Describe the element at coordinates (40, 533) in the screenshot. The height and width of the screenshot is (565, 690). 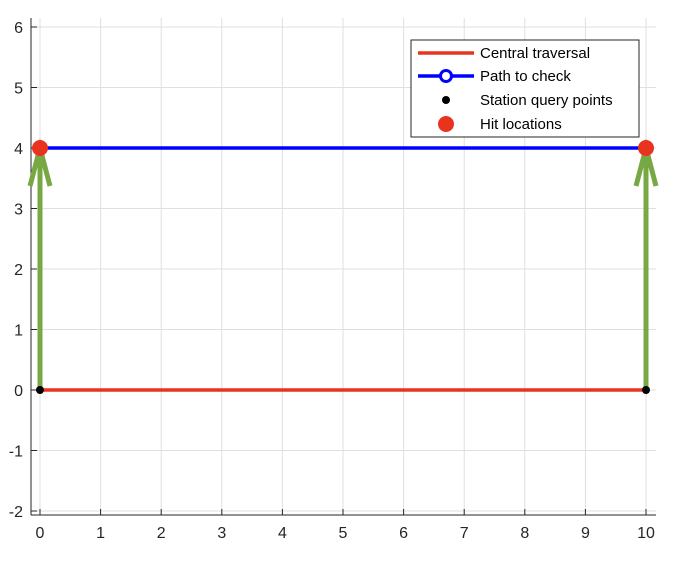
I see `x-tick-label: 0` at that location.